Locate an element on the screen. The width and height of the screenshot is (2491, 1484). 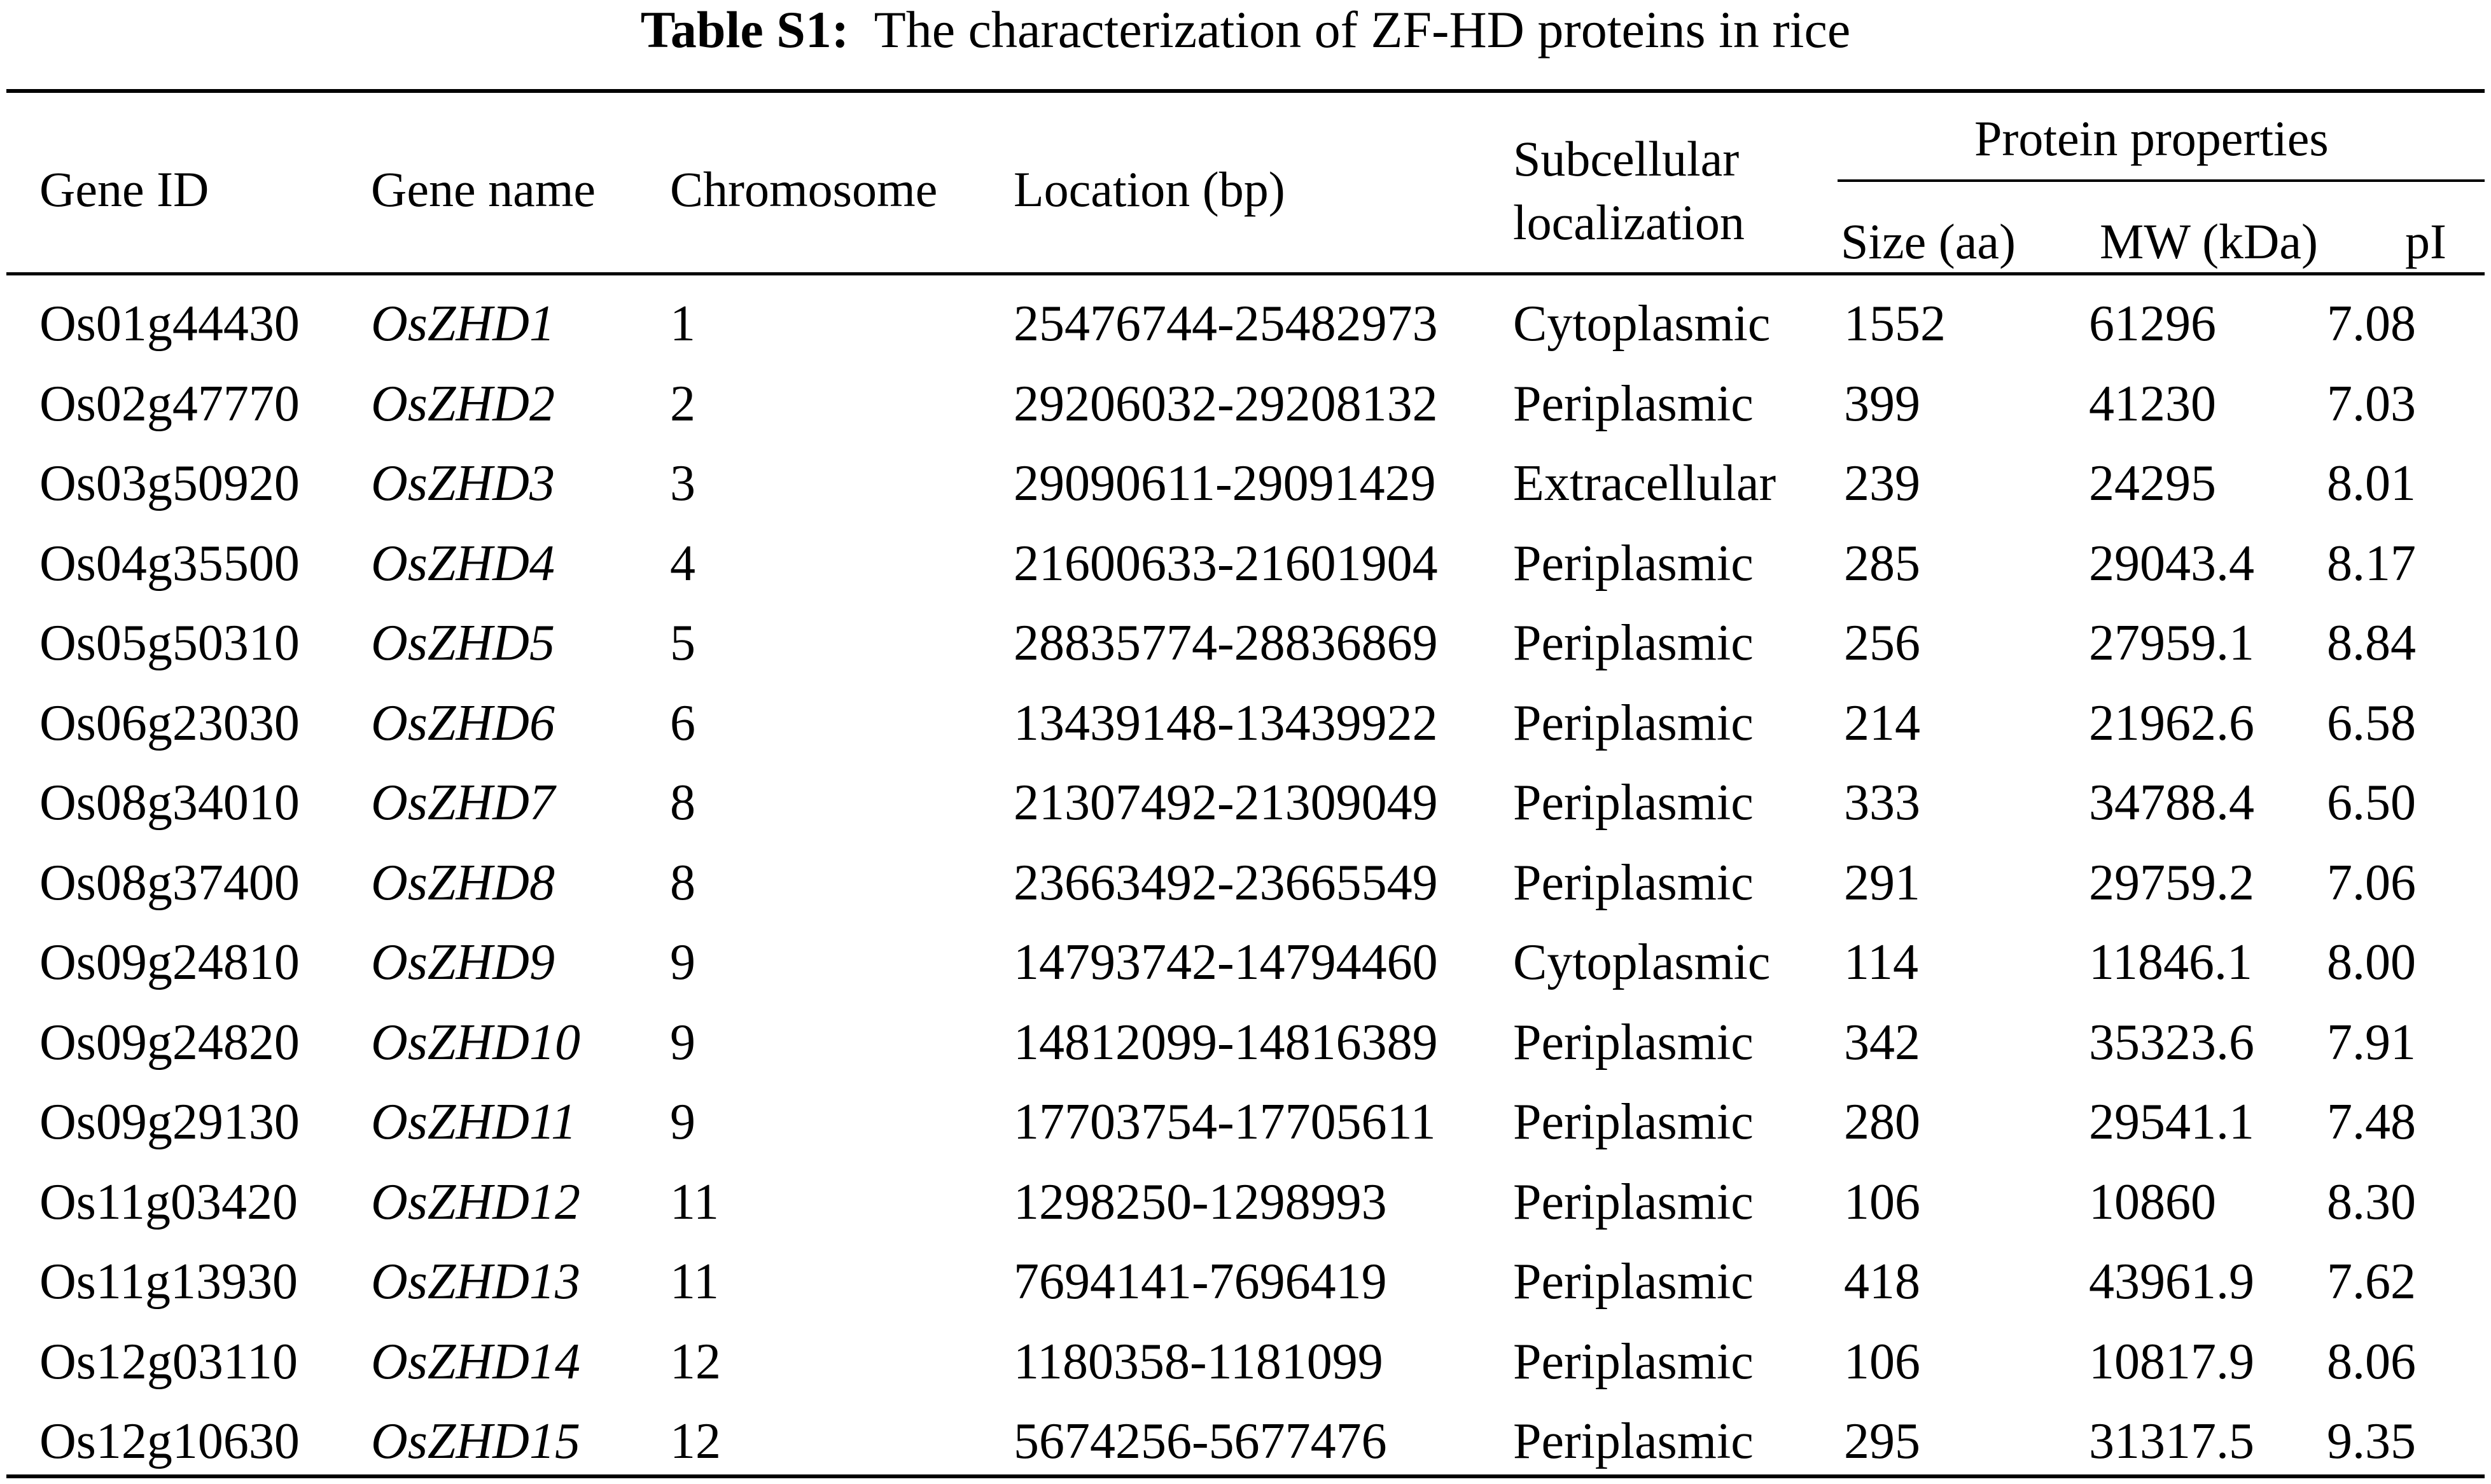
location-cell: 29206032-29208132 is located at coordinates (1226, 403).